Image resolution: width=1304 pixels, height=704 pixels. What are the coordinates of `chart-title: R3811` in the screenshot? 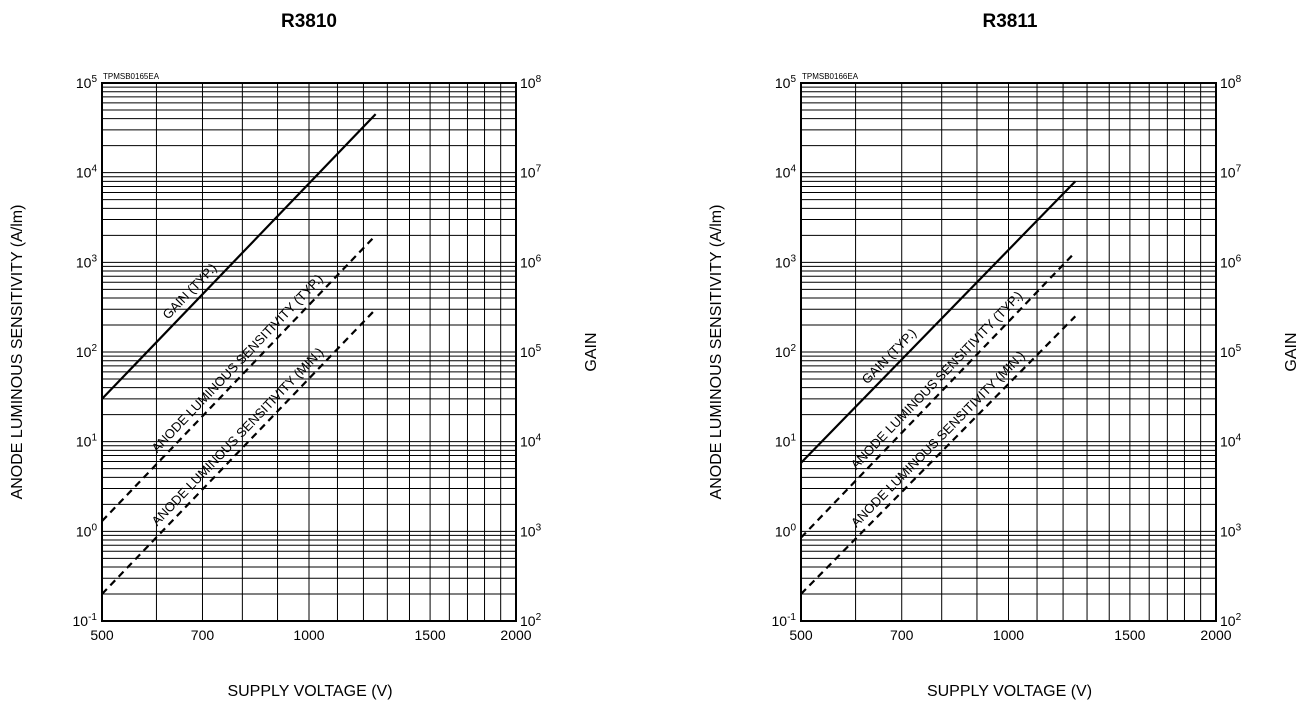 It's located at (1010, 21).